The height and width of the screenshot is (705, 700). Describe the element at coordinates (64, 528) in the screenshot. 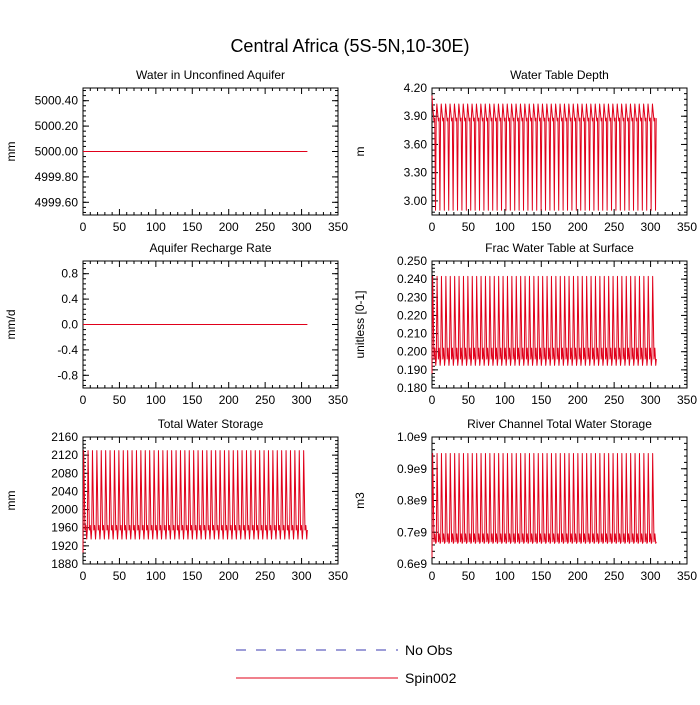

I see `y-tick-label: 1960` at that location.